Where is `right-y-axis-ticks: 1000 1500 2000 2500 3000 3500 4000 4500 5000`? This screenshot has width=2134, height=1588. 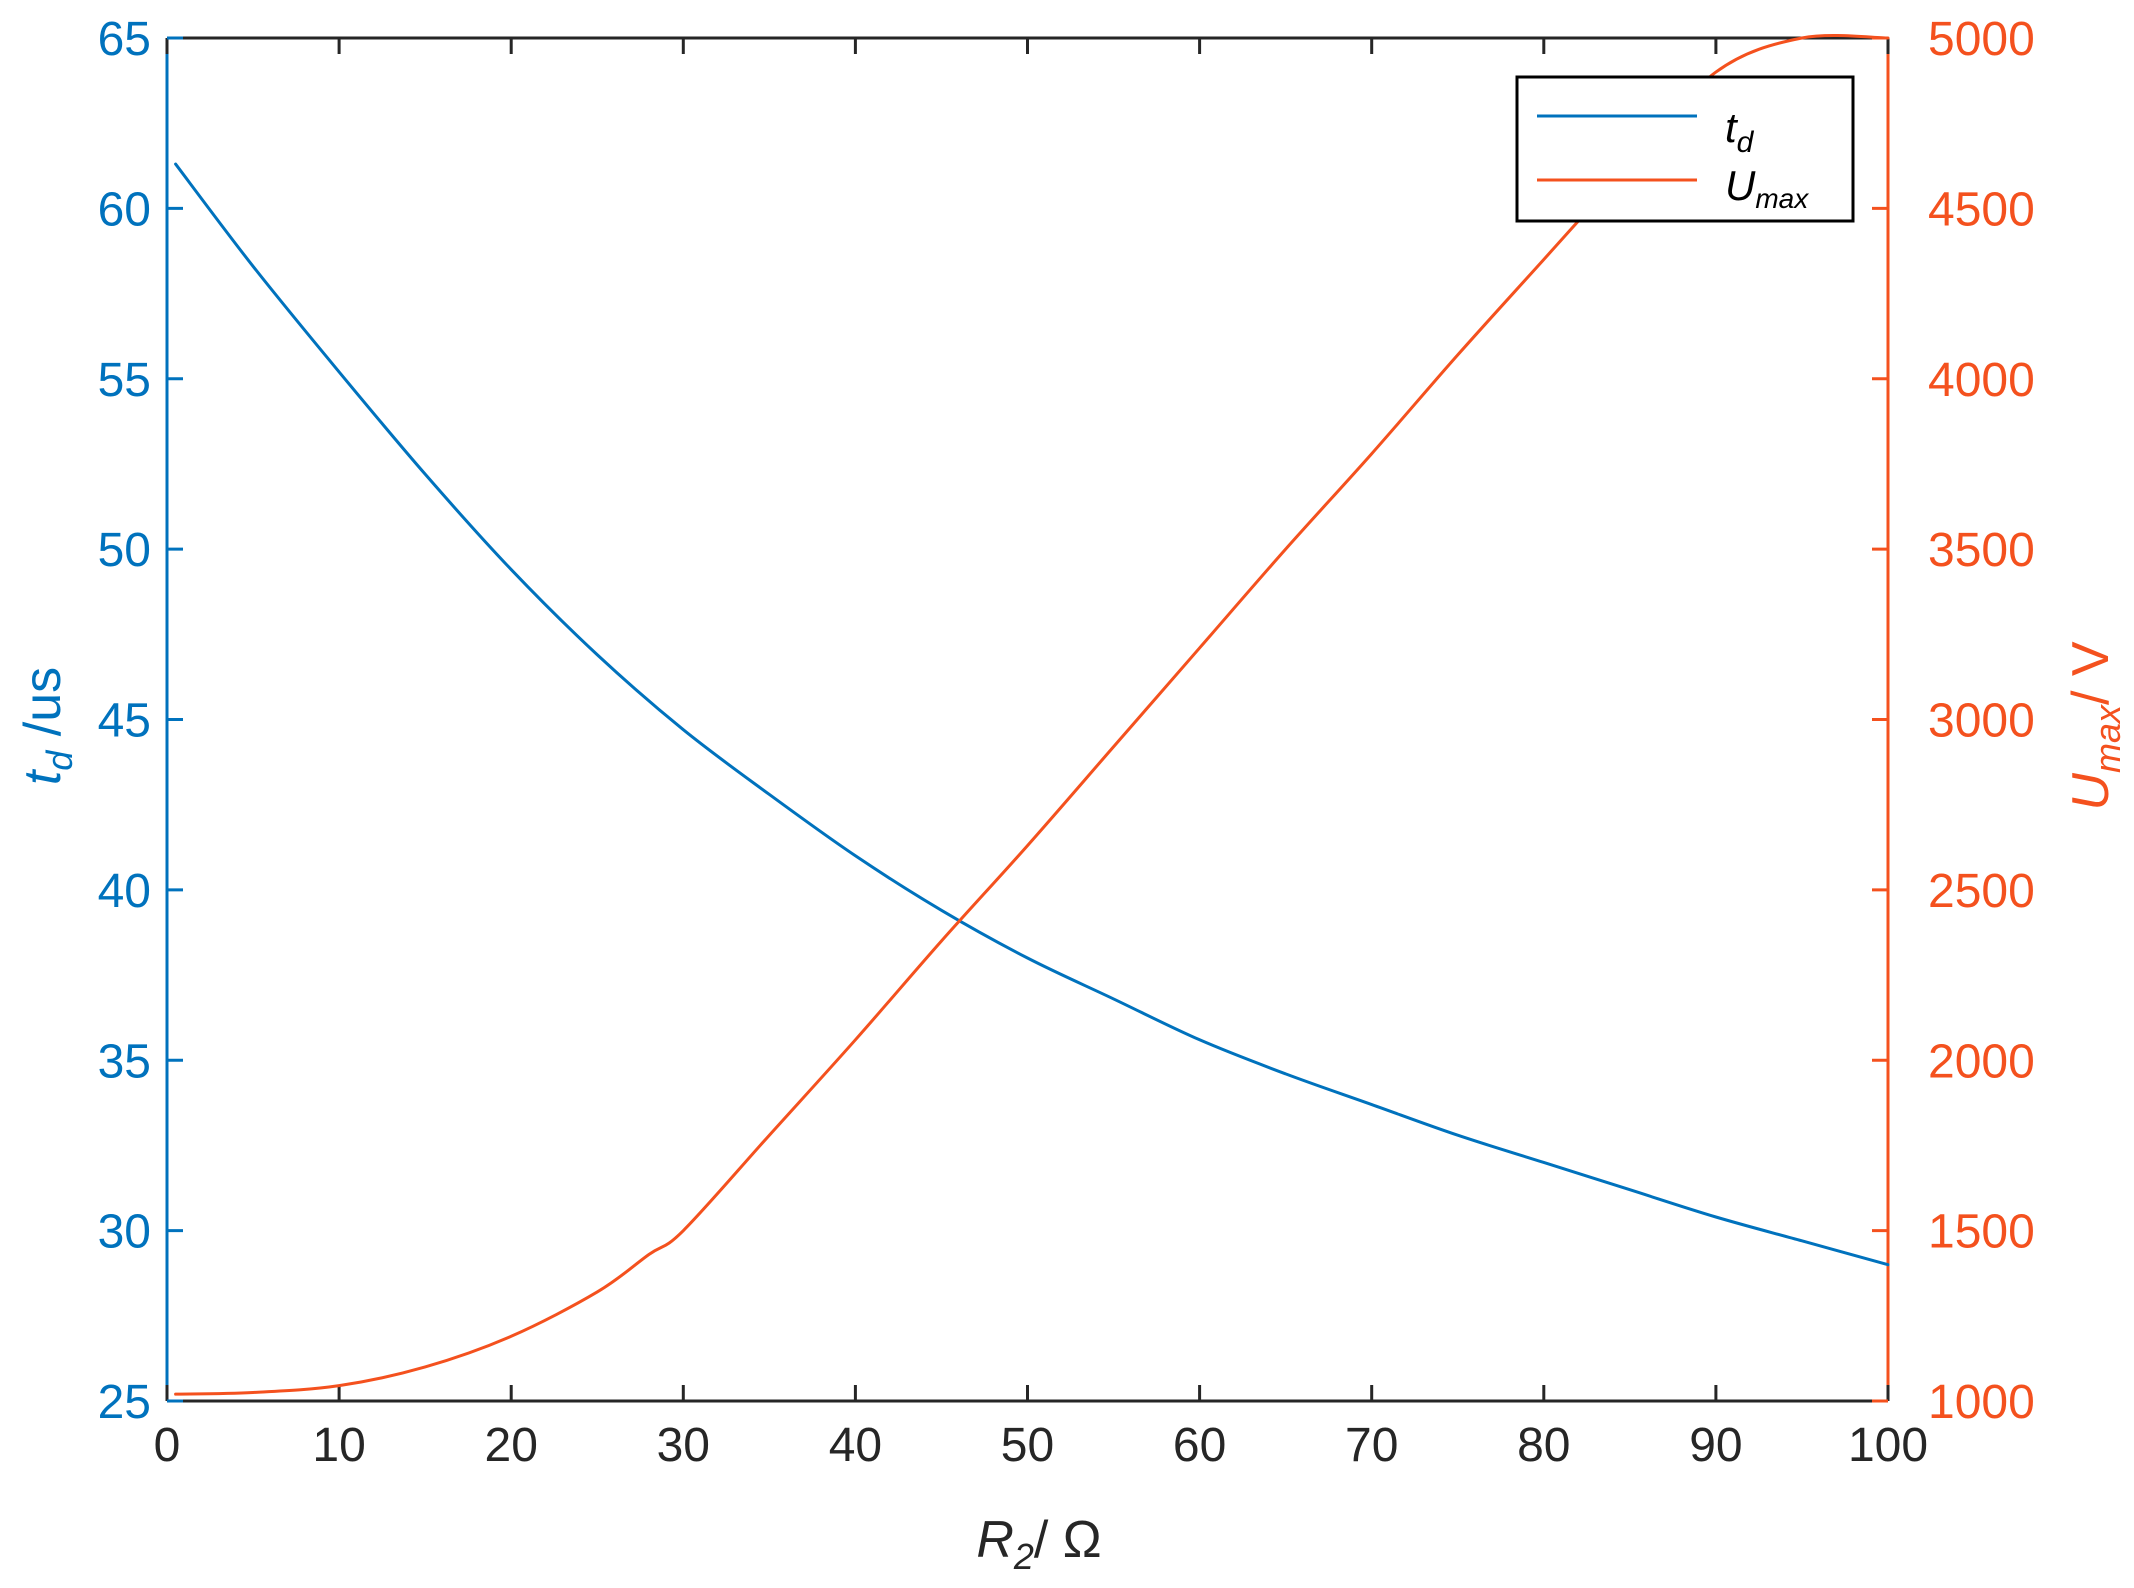
right-y-axis-ticks: 1000 1500 2000 2500 3000 3500 4000 4500 5000 is located at coordinates (1953, 721).